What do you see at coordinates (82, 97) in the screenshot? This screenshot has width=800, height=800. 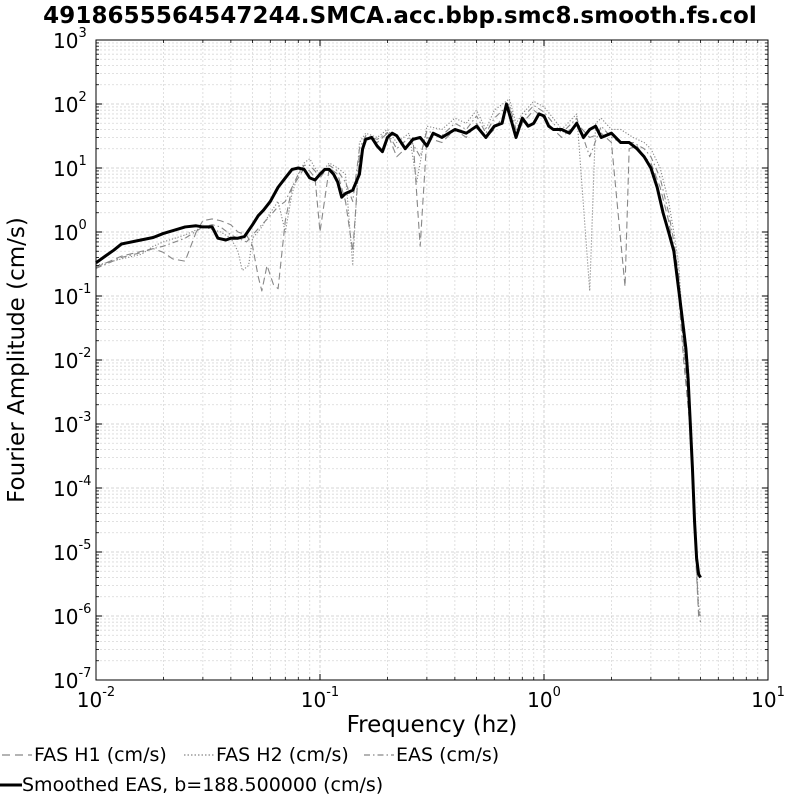 I see `tick-label-exponent: 2` at bounding box center [82, 97].